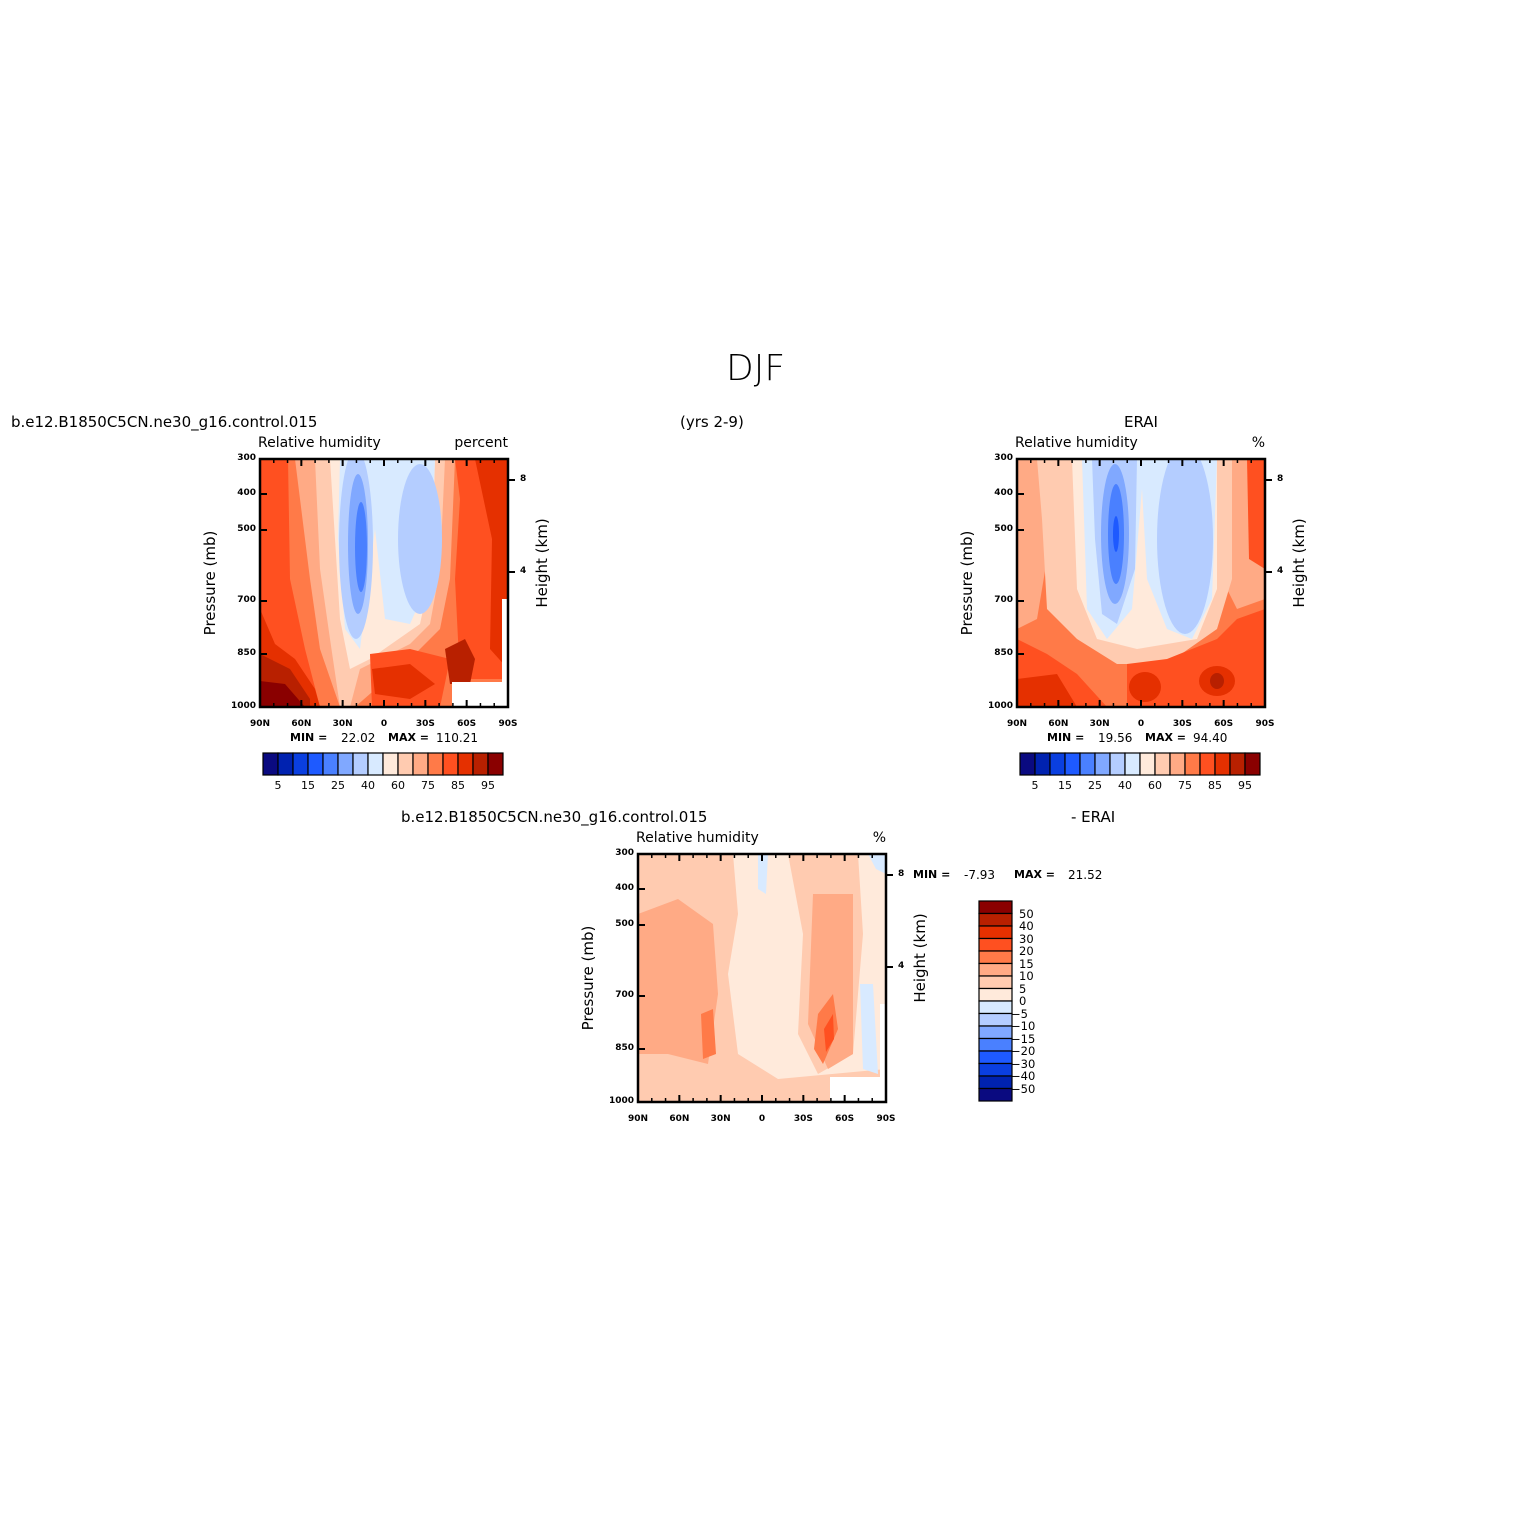 The height and width of the screenshot is (1525, 1525). Describe the element at coordinates (1003, 493) in the screenshot. I see `y-tick-label: 400` at that location.